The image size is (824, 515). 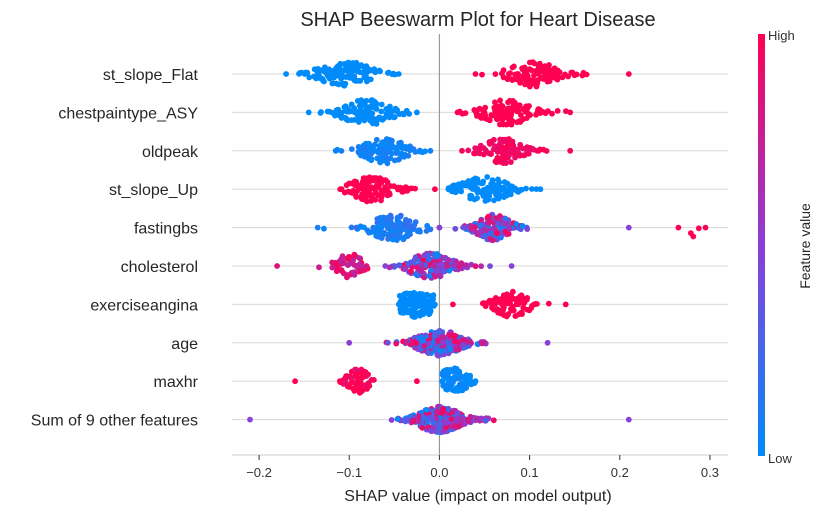 I want to click on colorbar, so click(x=761, y=245).